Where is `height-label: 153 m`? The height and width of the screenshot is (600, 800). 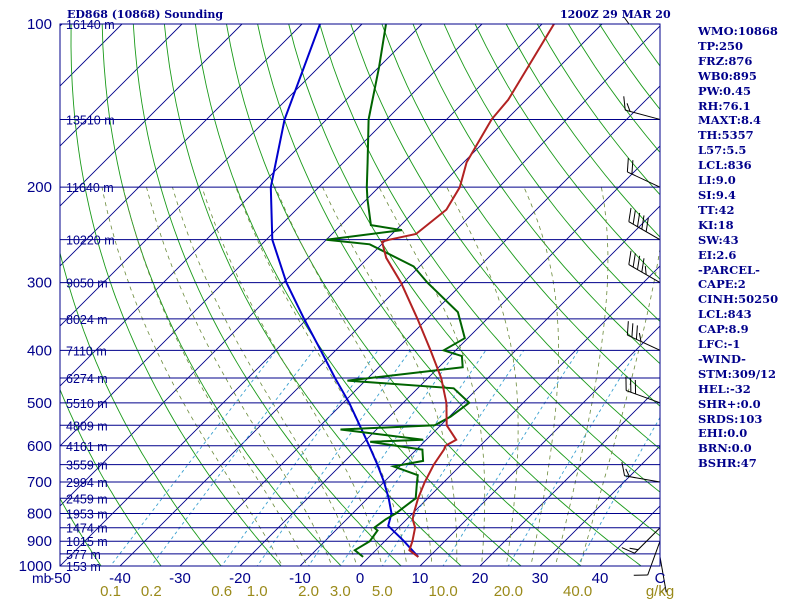 height-label: 153 m is located at coordinates (83, 567).